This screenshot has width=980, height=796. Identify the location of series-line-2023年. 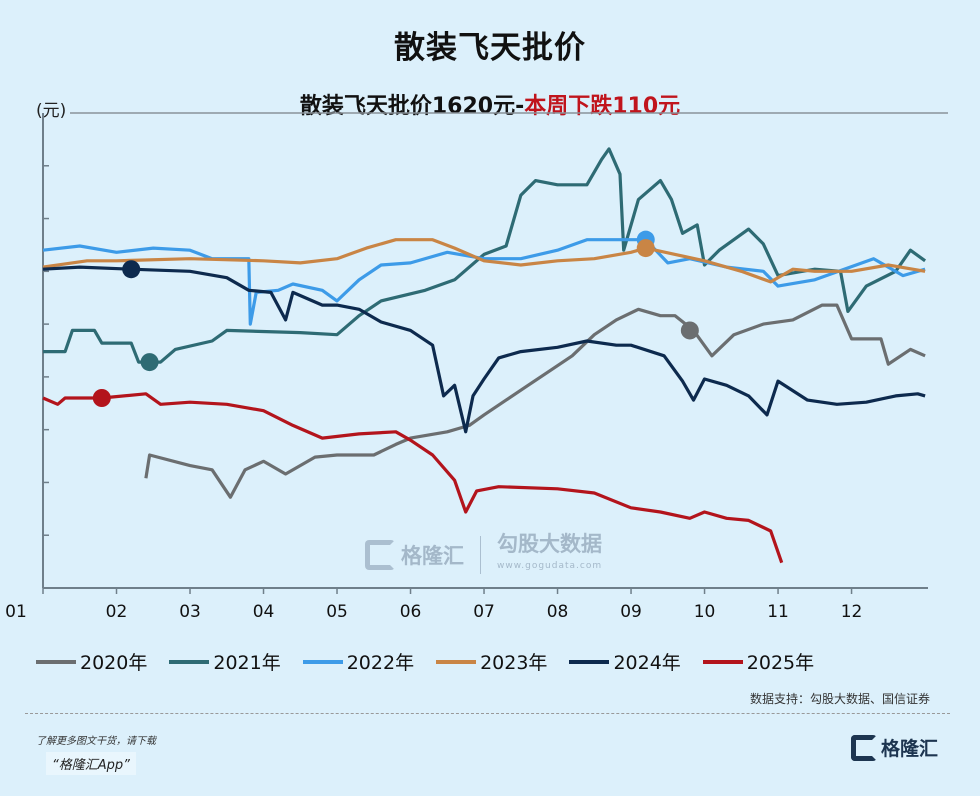
(484, 261).